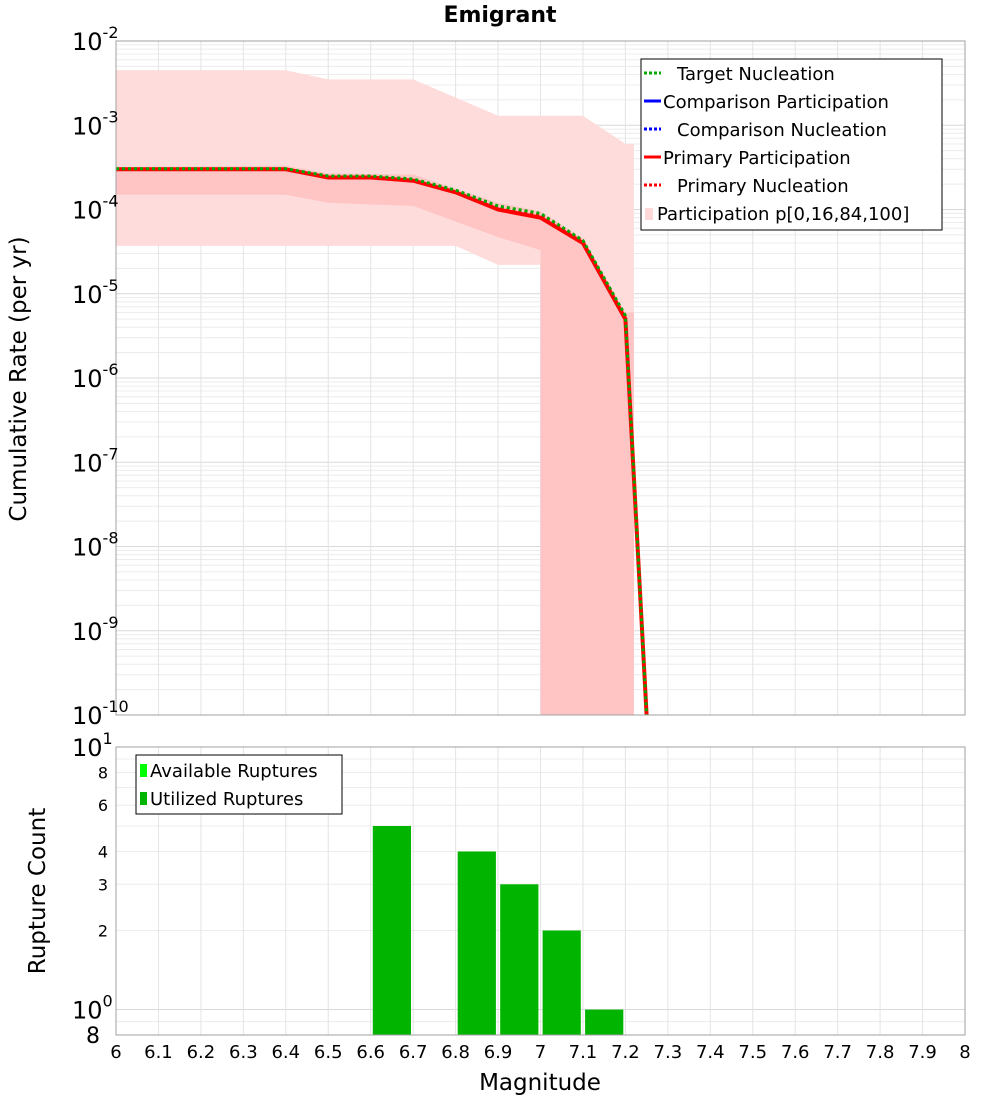 The width and height of the screenshot is (1000, 1100). I want to click on rate-y-tick-label: 10⁻⁶, so click(95, 376).